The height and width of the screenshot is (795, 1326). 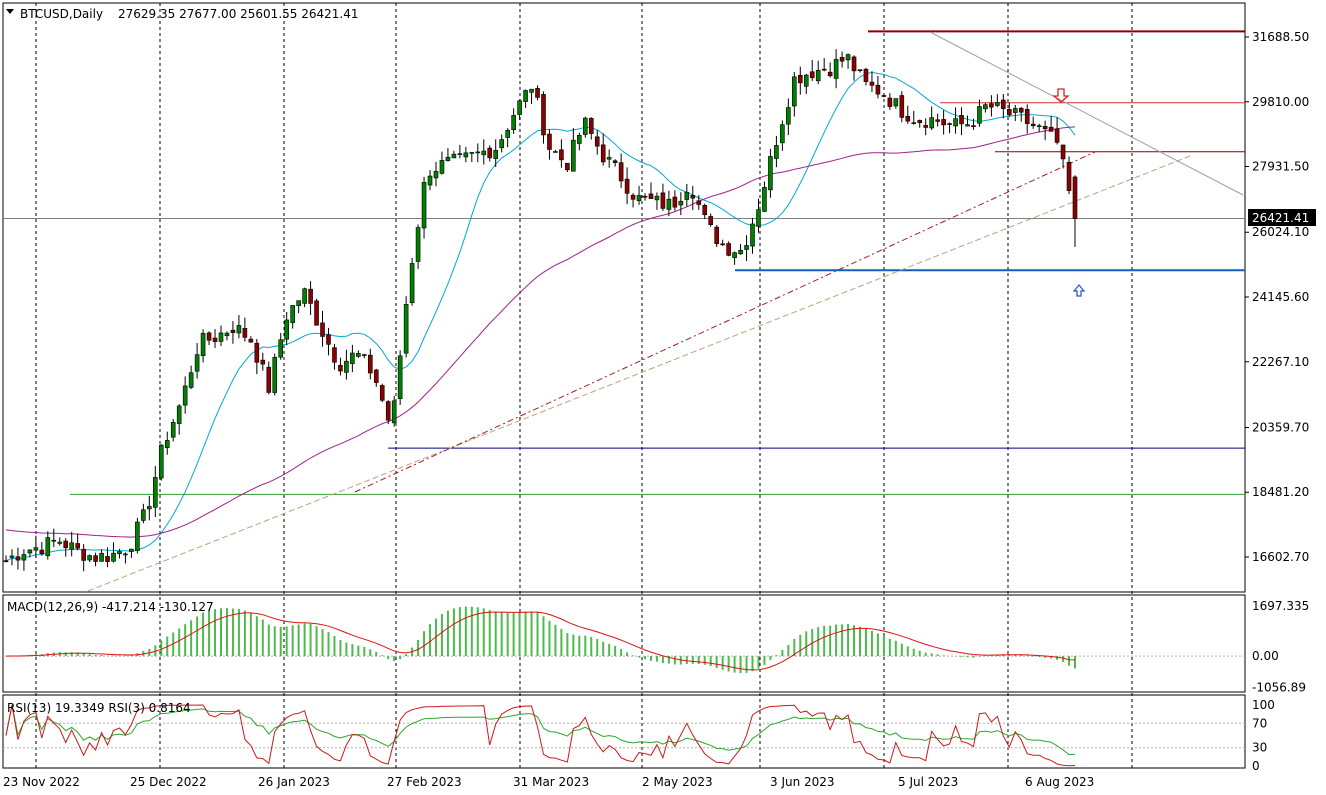 I want to click on x-tick-label: 26 Jan 2023, so click(x=294, y=782).